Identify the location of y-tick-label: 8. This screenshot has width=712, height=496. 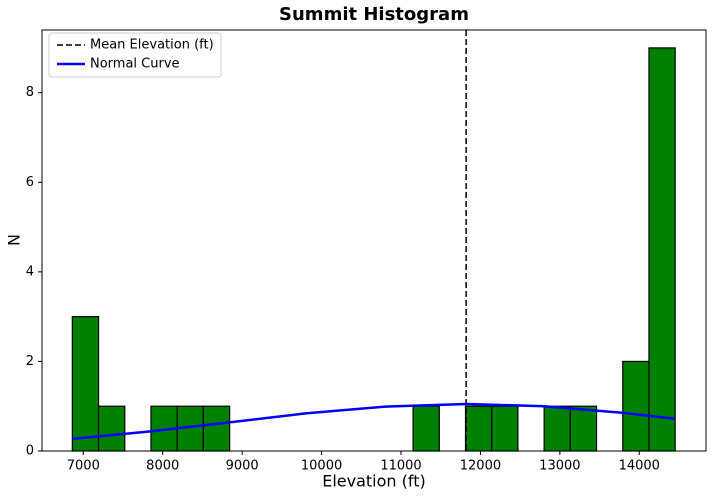
(30, 92).